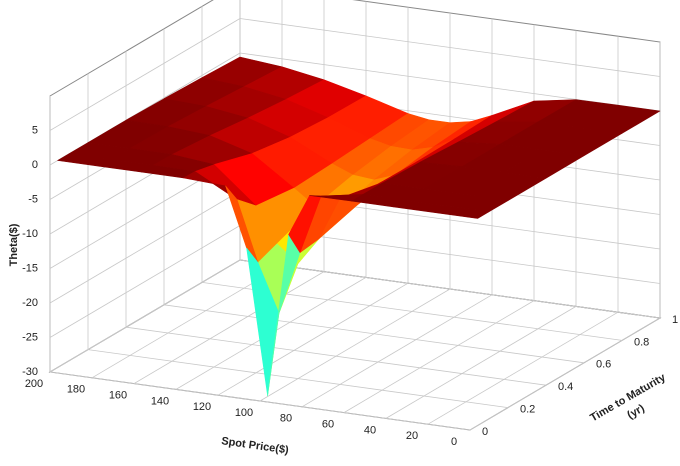 The width and height of the screenshot is (680, 466). Describe the element at coordinates (328, 425) in the screenshot. I see `x-tick-label: 60` at that location.